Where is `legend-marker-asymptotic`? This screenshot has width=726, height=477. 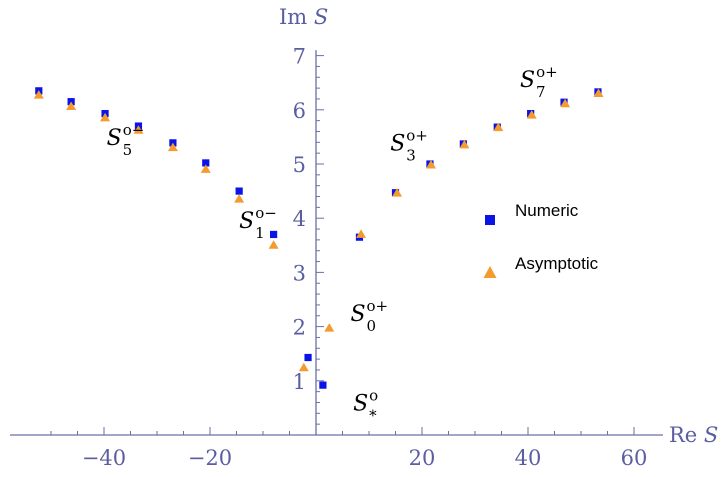
legend-marker-asymptotic is located at coordinates (490, 272).